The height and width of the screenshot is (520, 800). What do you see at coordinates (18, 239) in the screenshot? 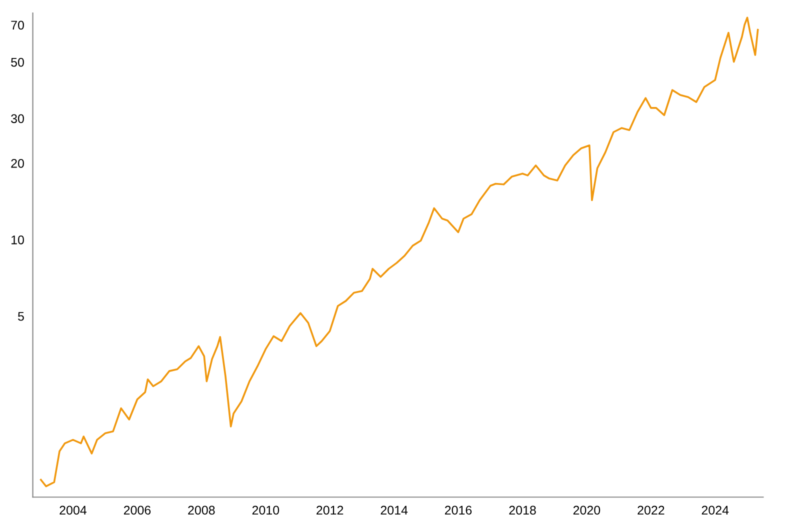
I see `y-tick-label: 10` at bounding box center [18, 239].